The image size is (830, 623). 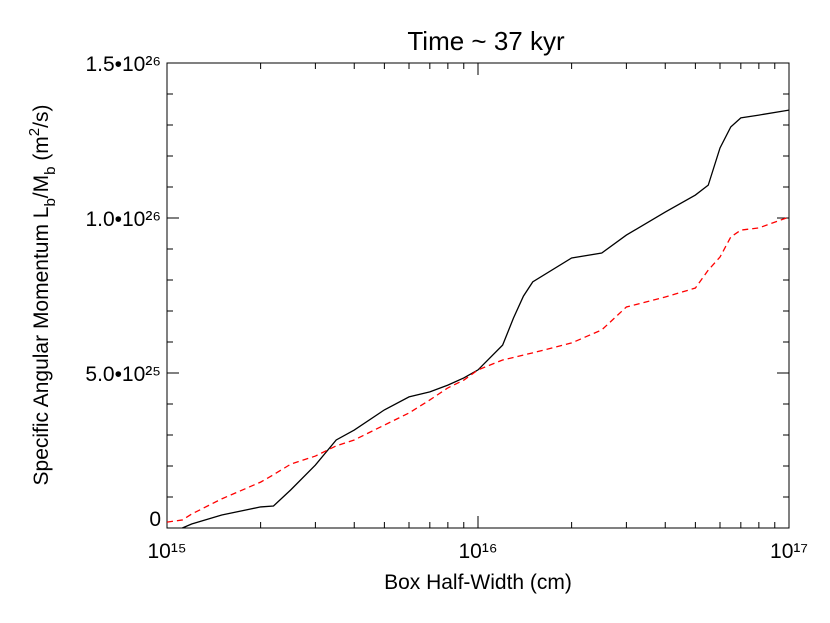 What do you see at coordinates (41, 116) in the screenshot?
I see `y-axis-label-part: /s)` at bounding box center [41, 116].